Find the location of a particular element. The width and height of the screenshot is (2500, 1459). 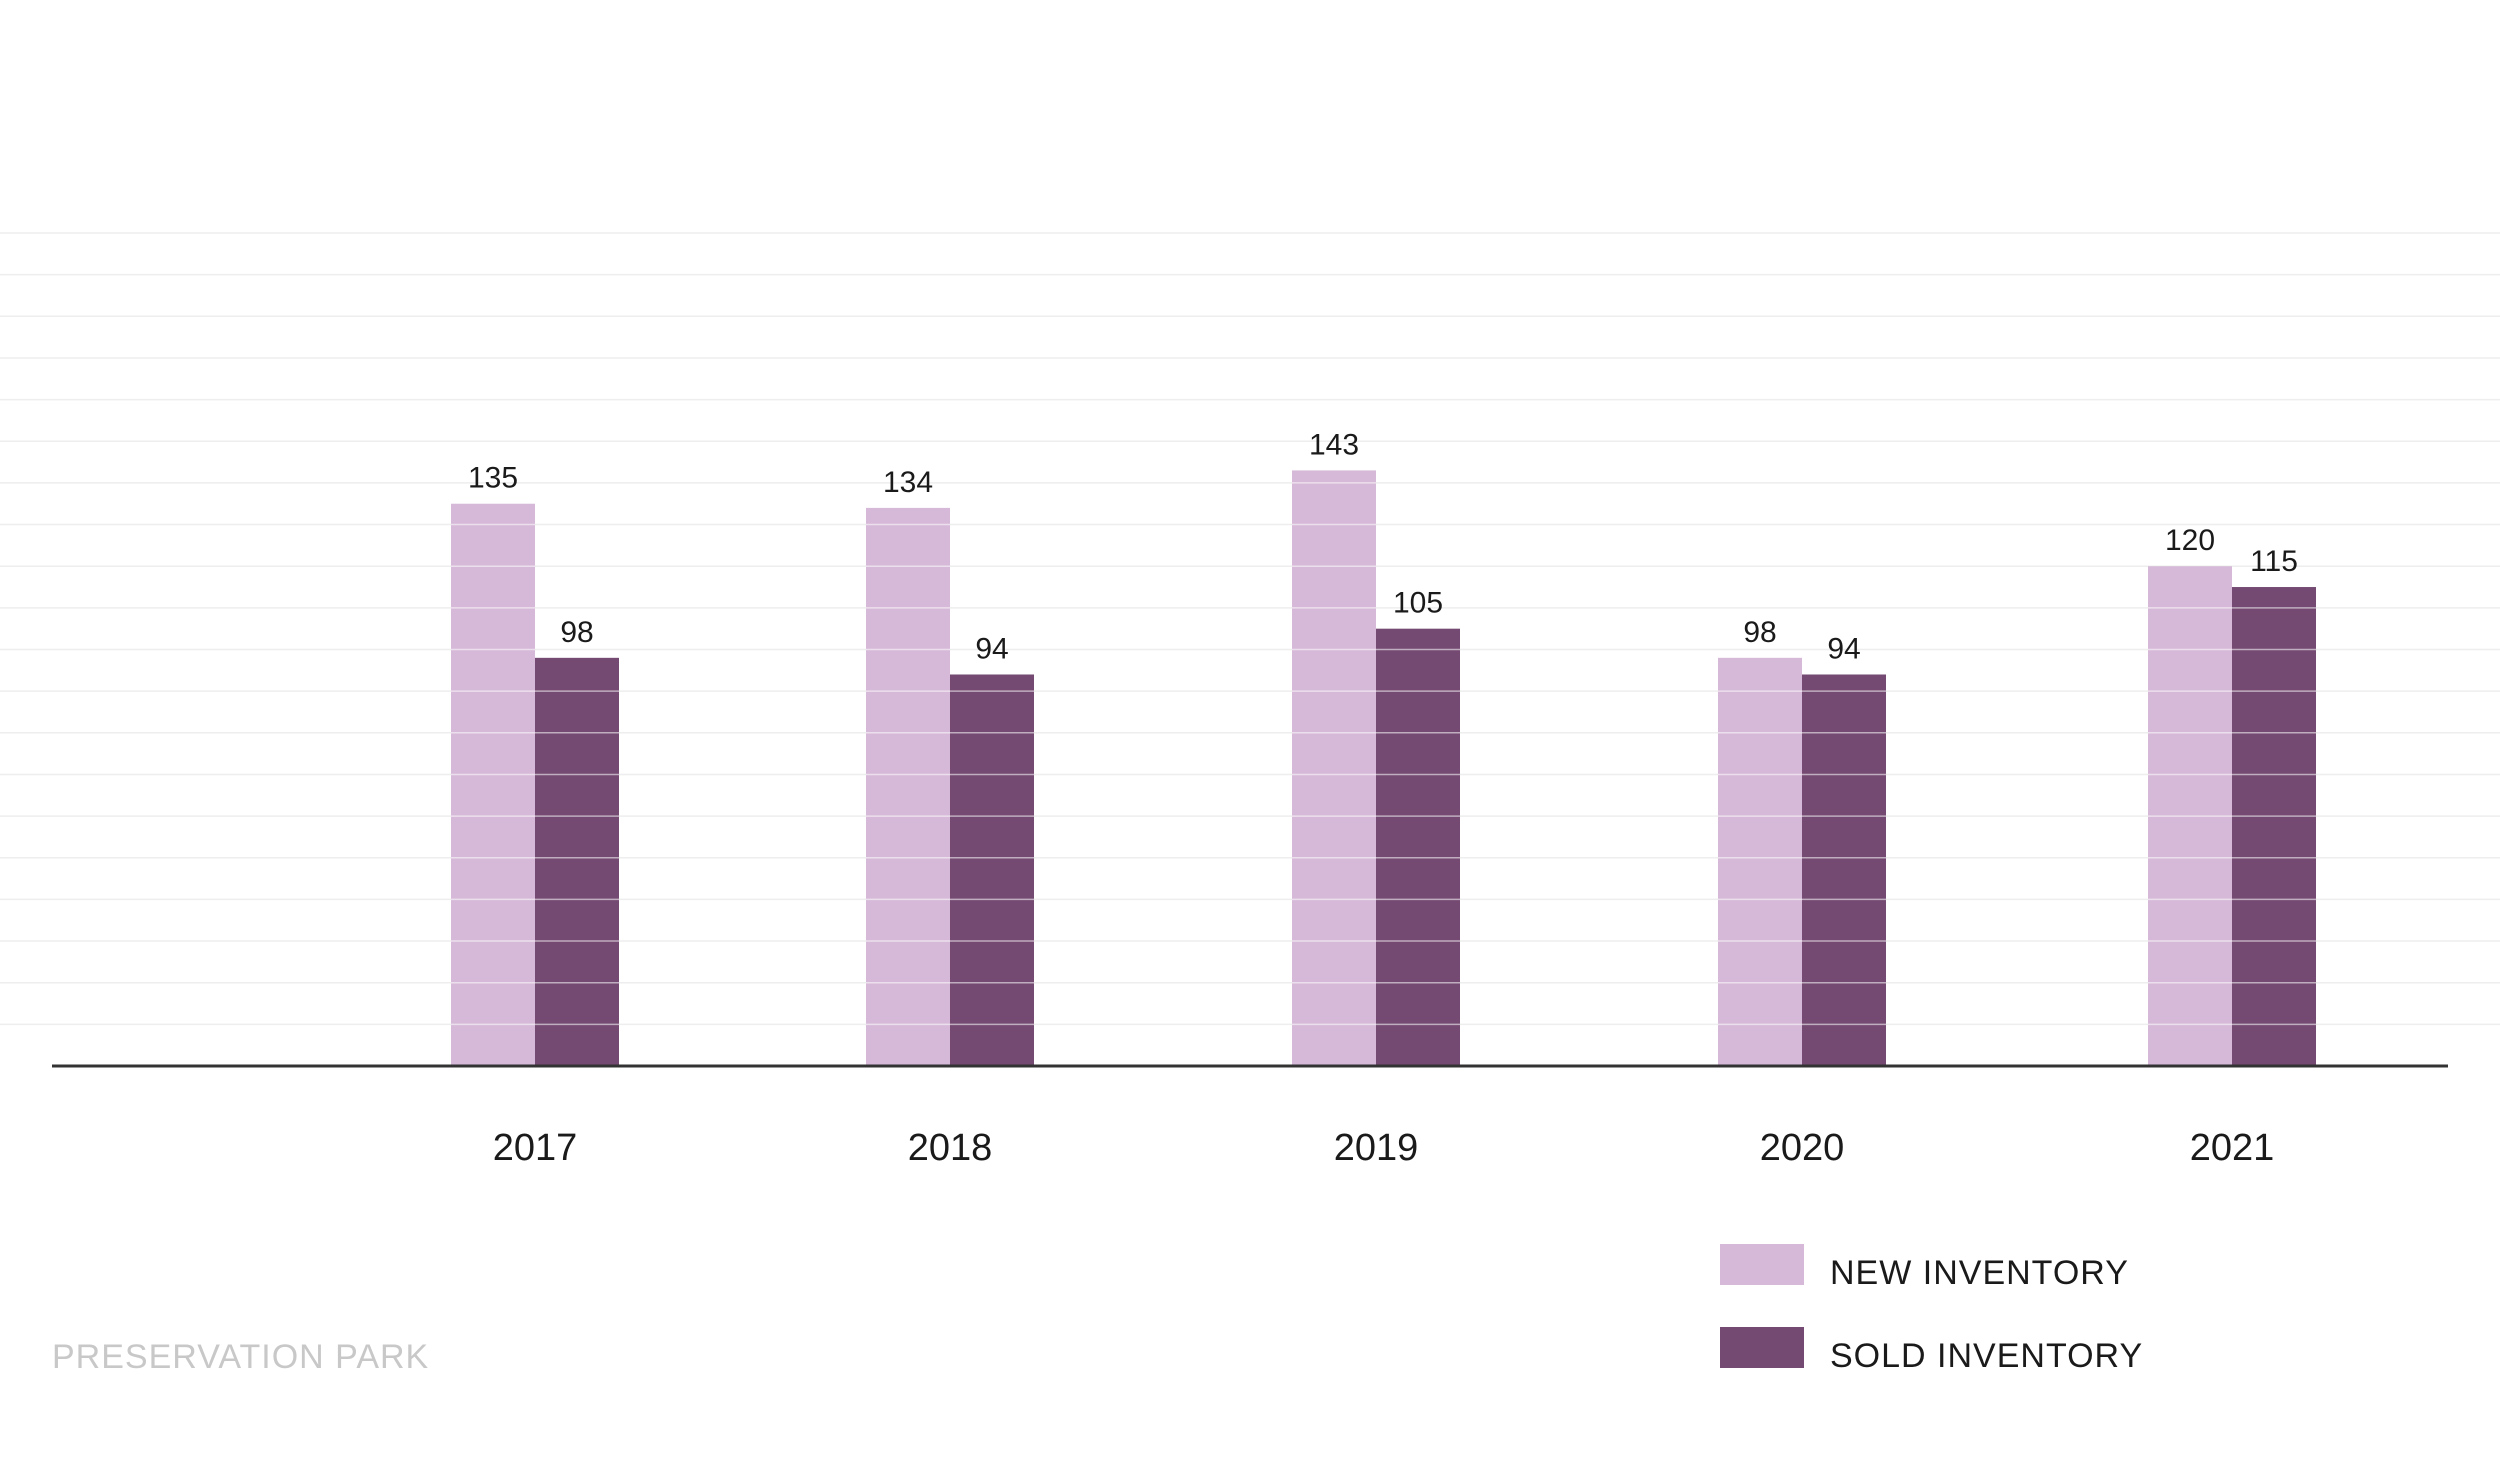

bar-new-inventory-2020 is located at coordinates (1760, 861).